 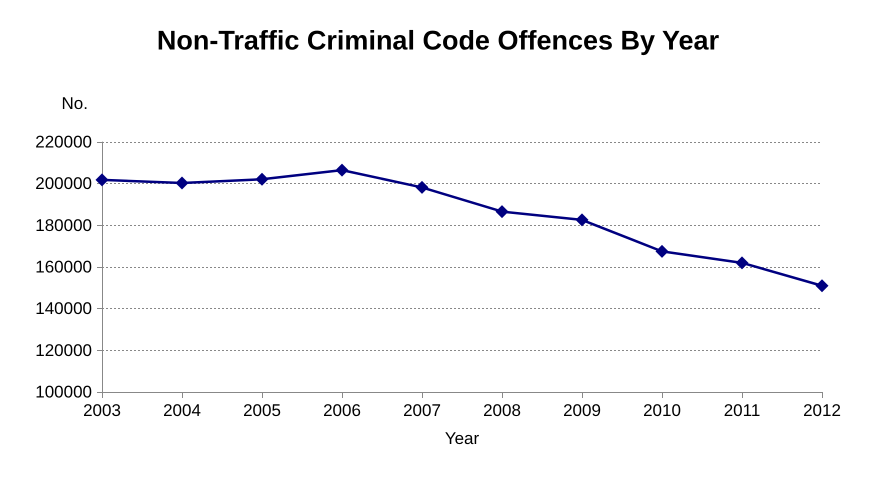 What do you see at coordinates (63, 392) in the screenshot?
I see `y-tick-label: 100000` at bounding box center [63, 392].